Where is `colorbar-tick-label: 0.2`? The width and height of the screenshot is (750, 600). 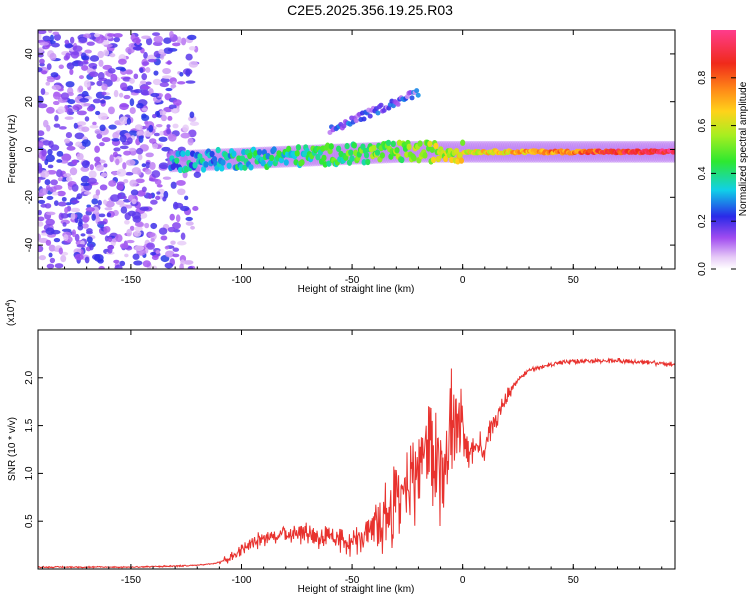 colorbar-tick-label: 0.2 is located at coordinates (702, 221).